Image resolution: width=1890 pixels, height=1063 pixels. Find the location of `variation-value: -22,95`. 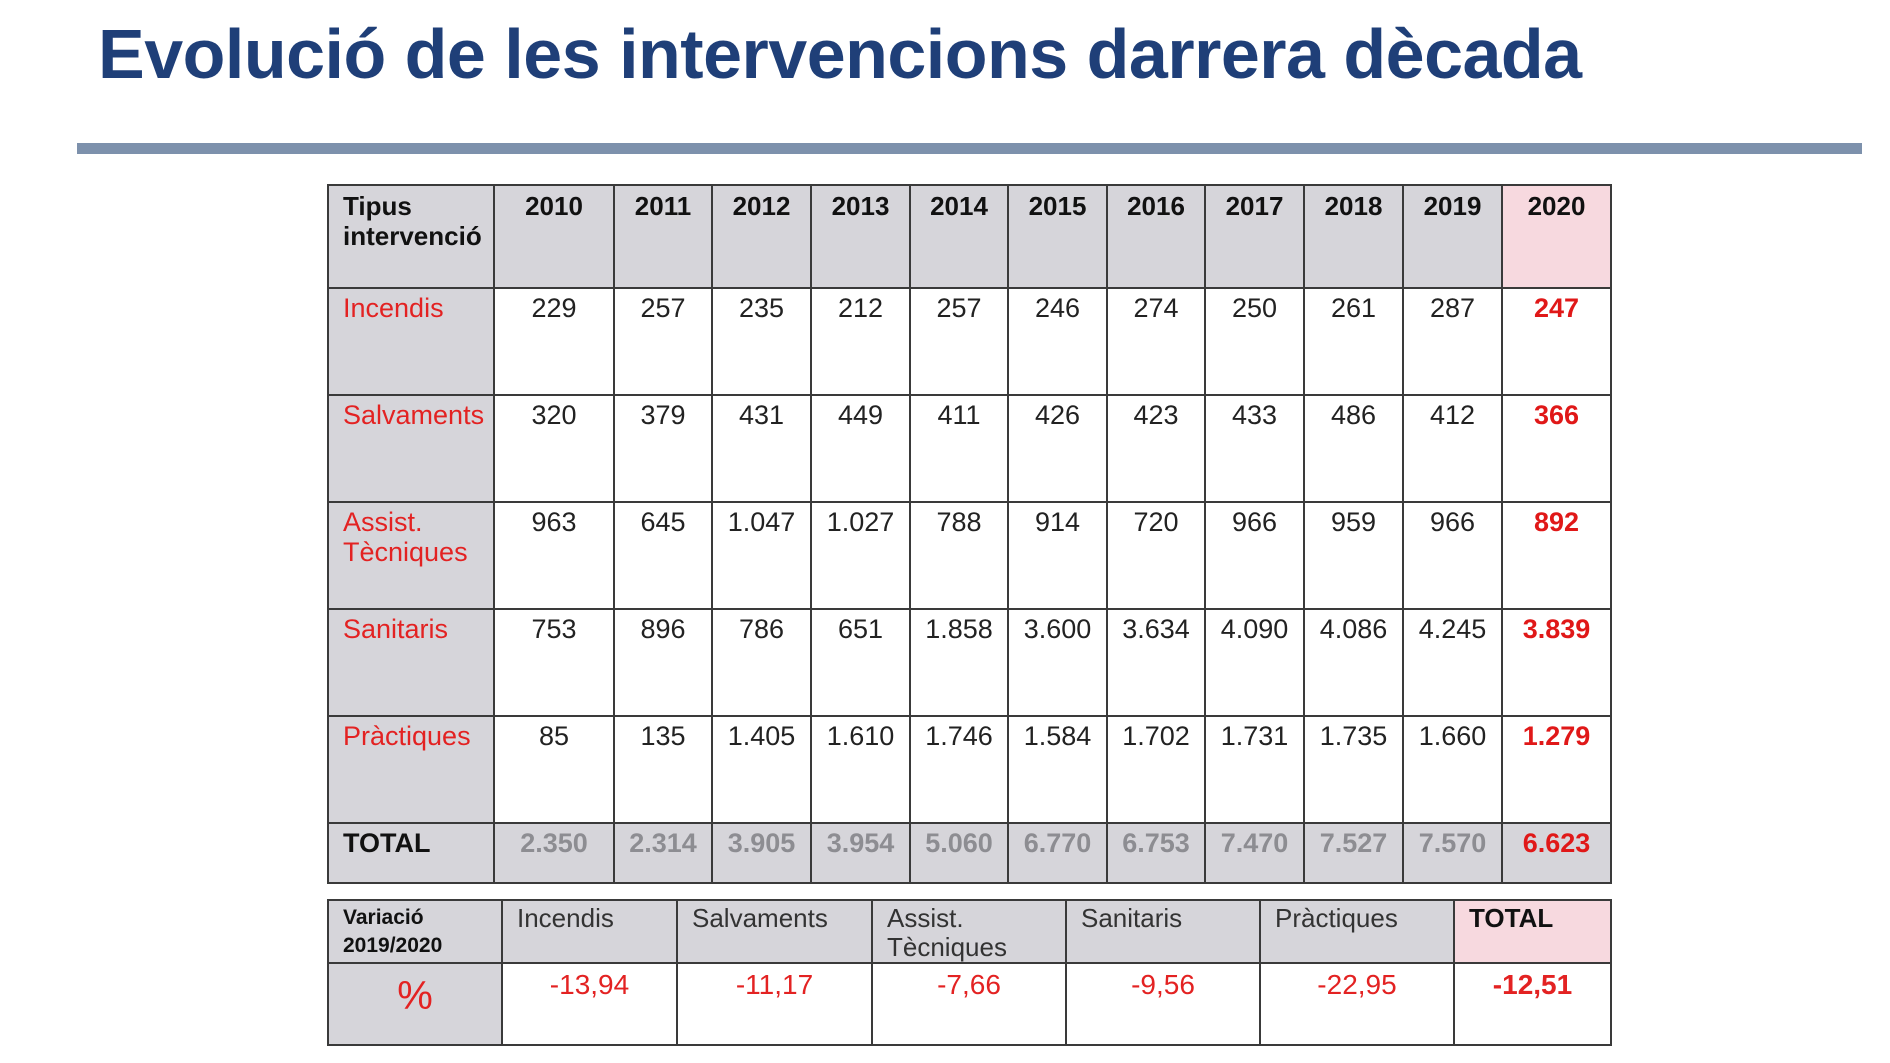

variation-value: -22,95 is located at coordinates (1357, 1004).